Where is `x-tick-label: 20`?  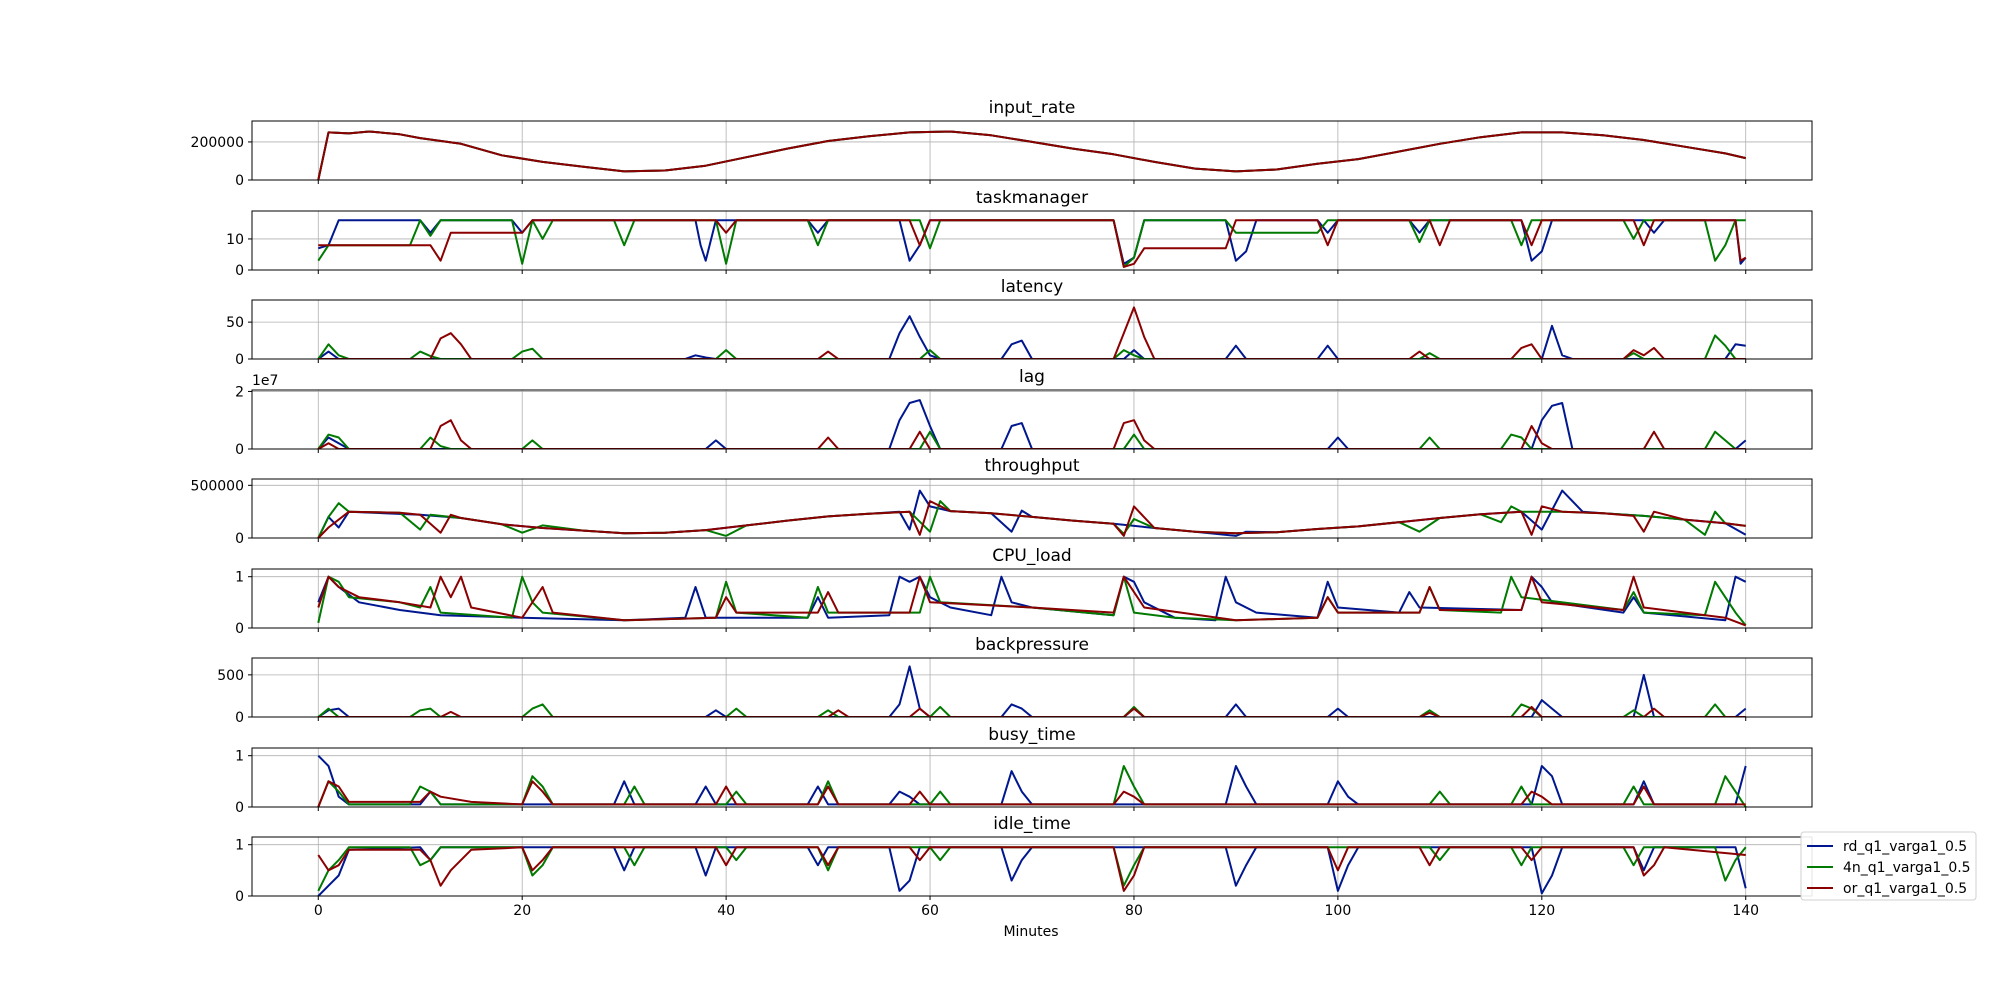 x-tick-label: 20 is located at coordinates (522, 911).